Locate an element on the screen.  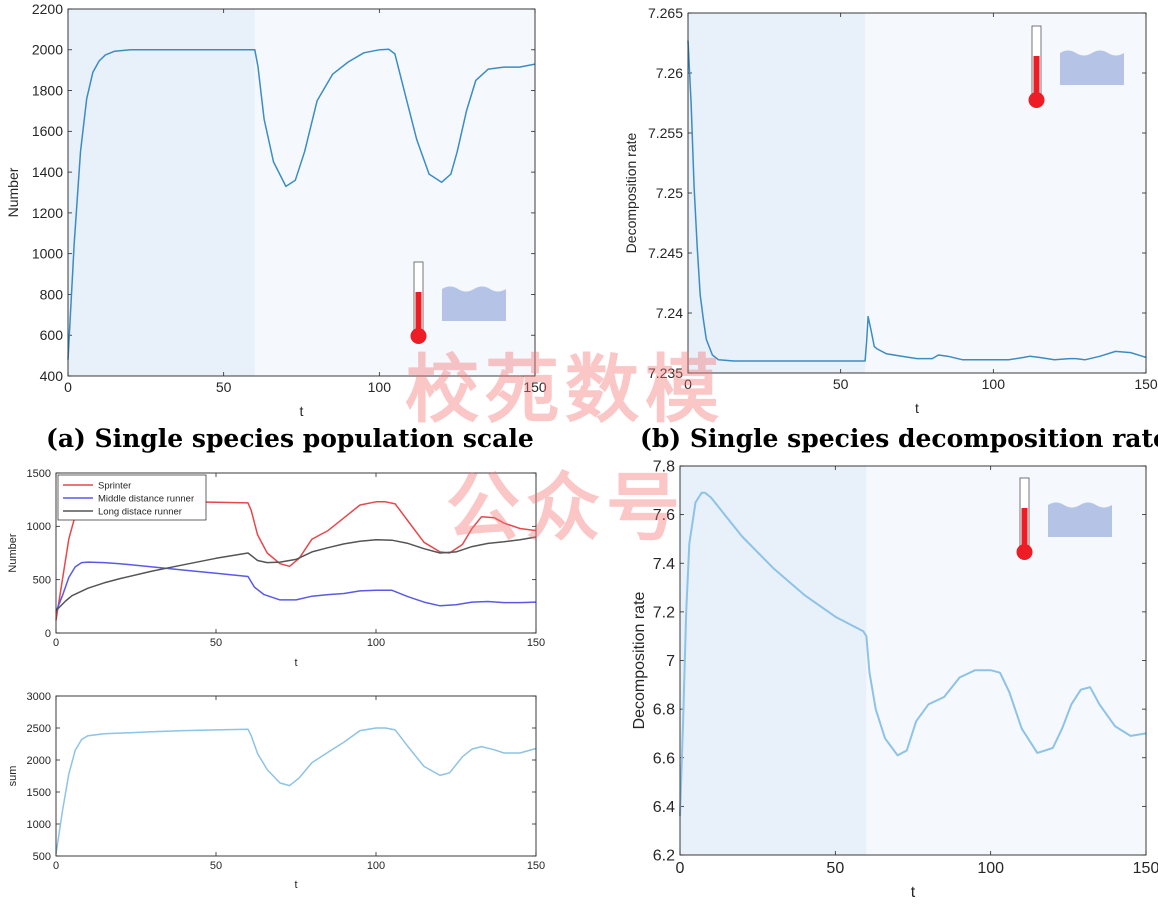
y-tick-label: 7.255 is located at coordinates (665, 133).